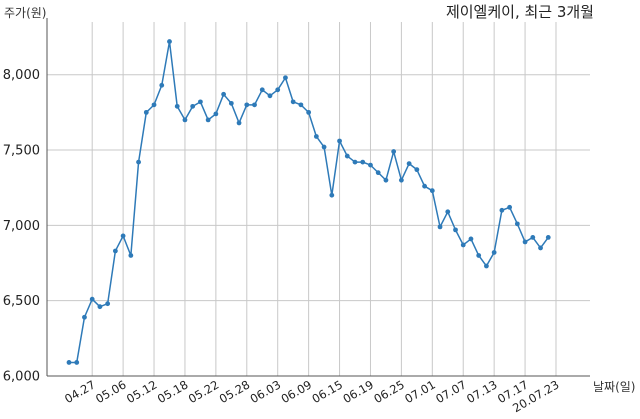  I want to click on y-axis-label: 주가(원), so click(25, 13).